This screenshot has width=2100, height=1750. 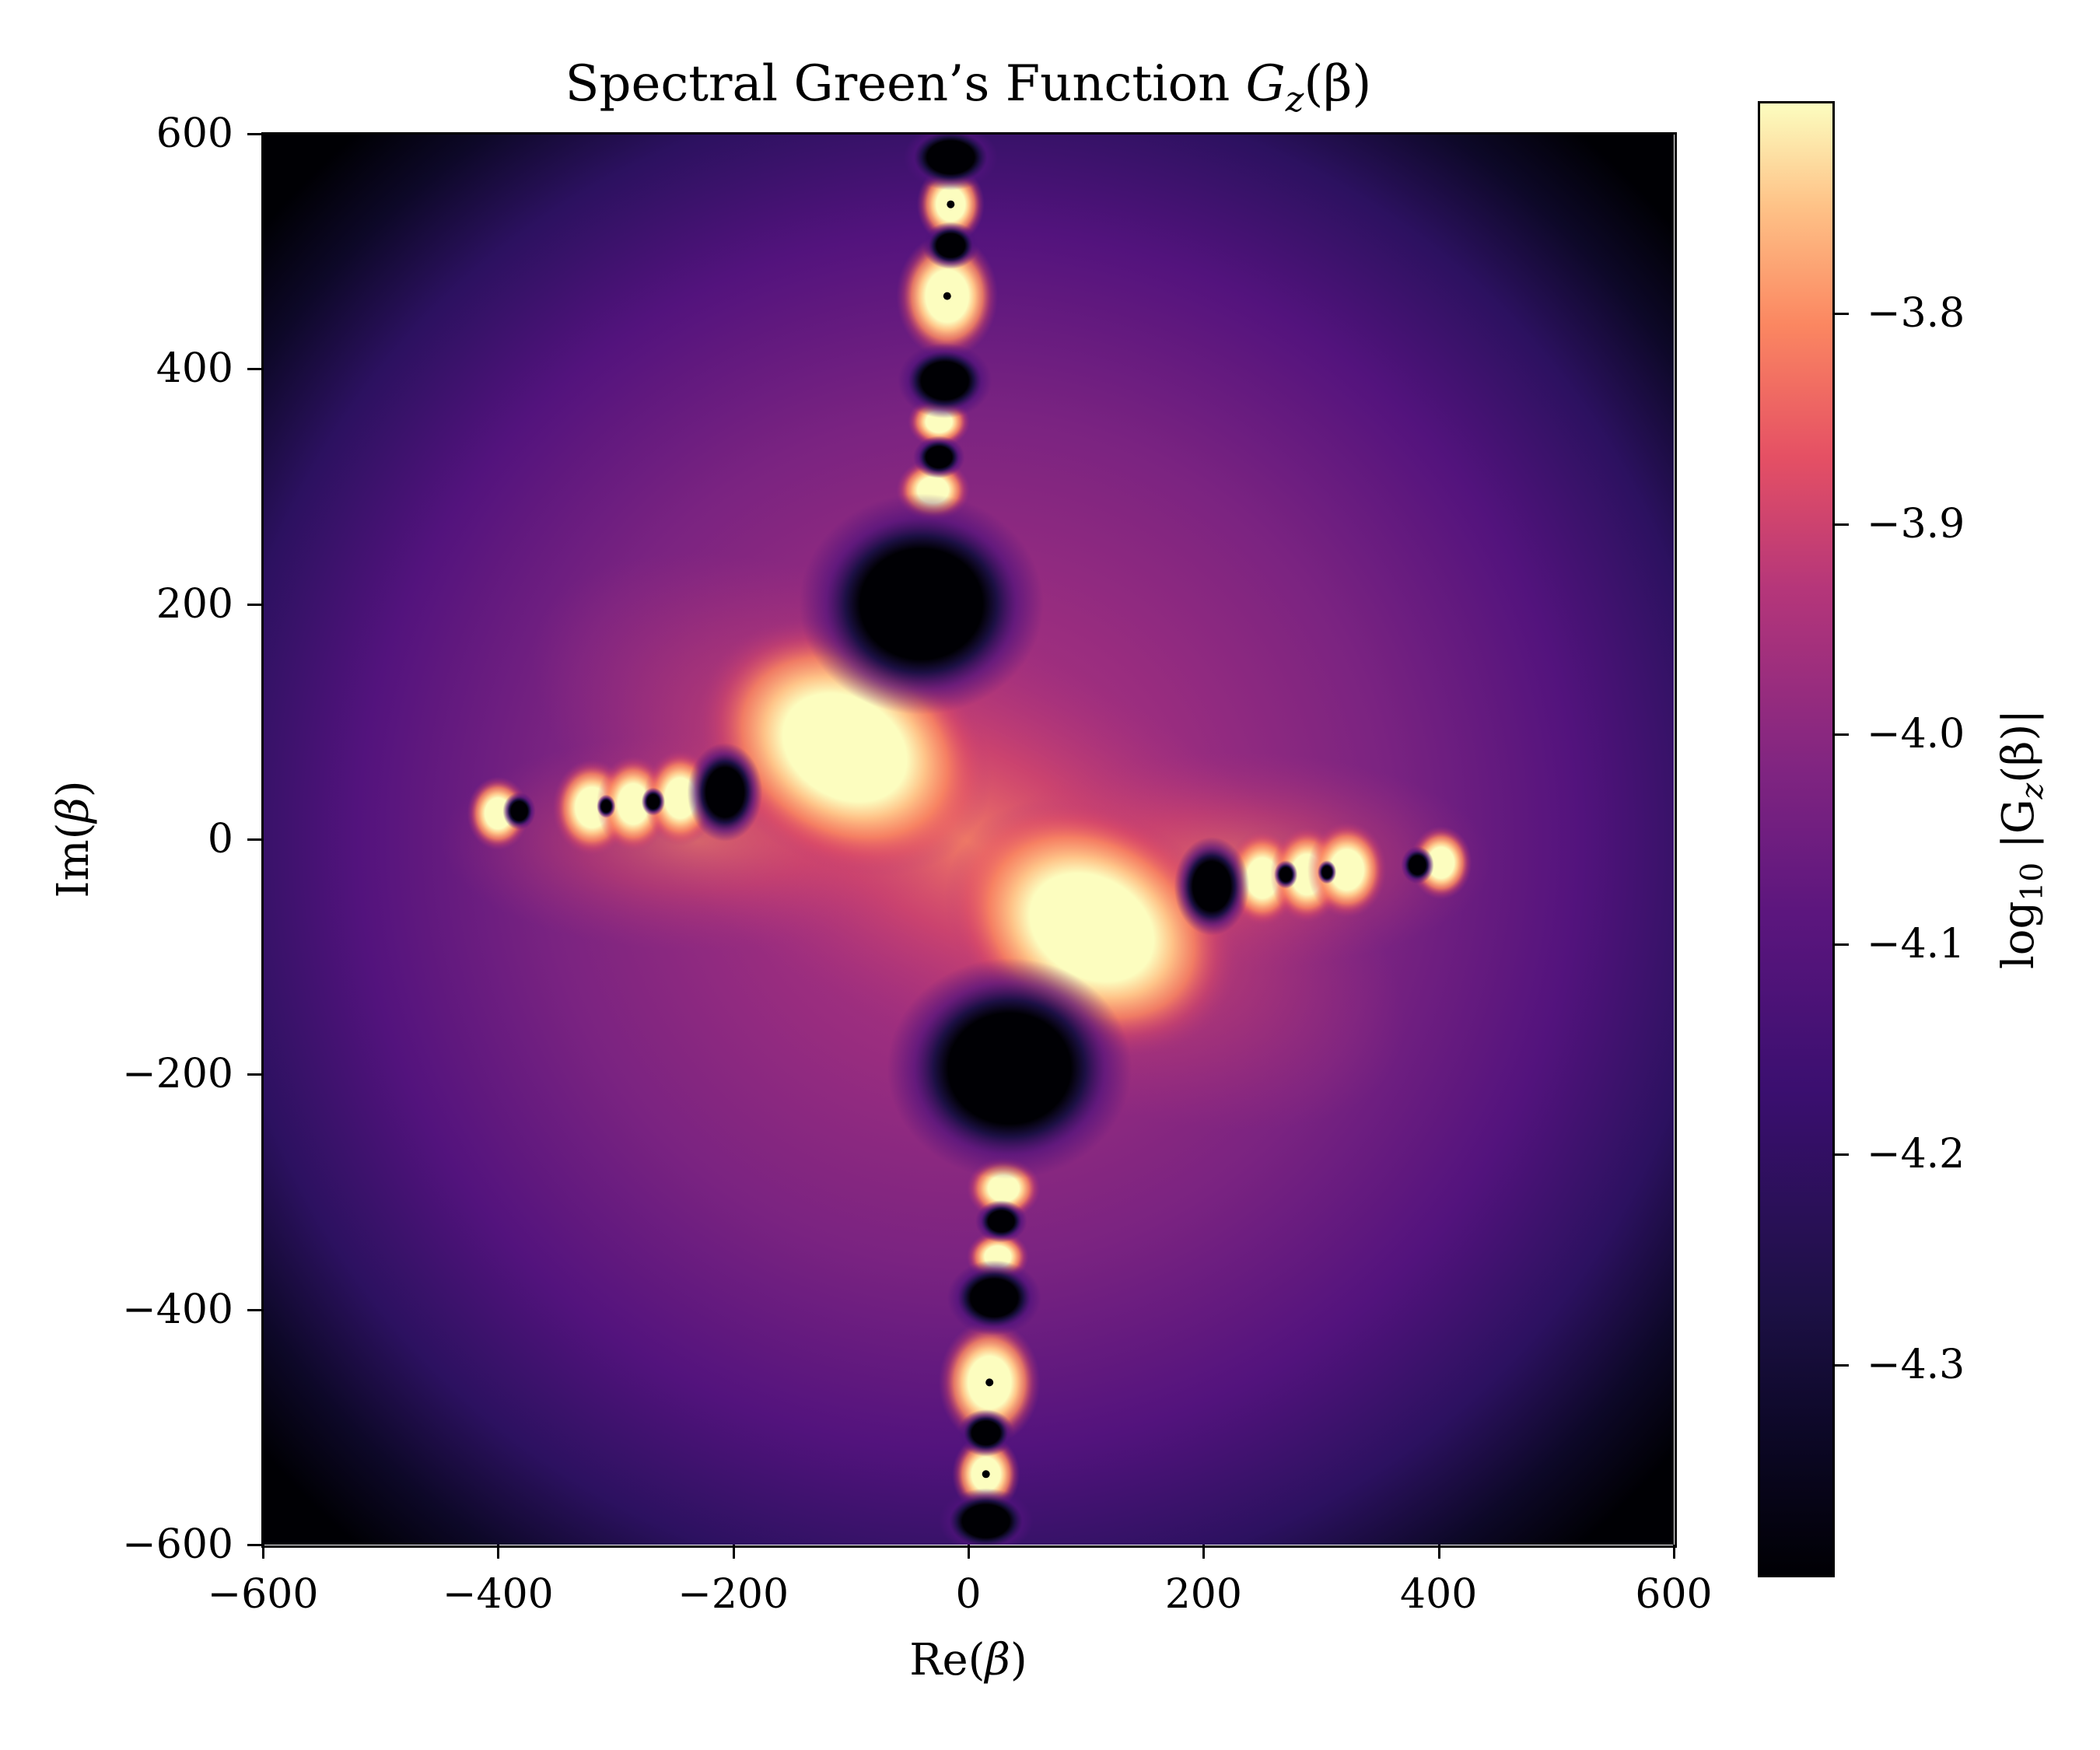 I want to click on colorbar-label-arg: (β)|, so click(x=2018, y=746).